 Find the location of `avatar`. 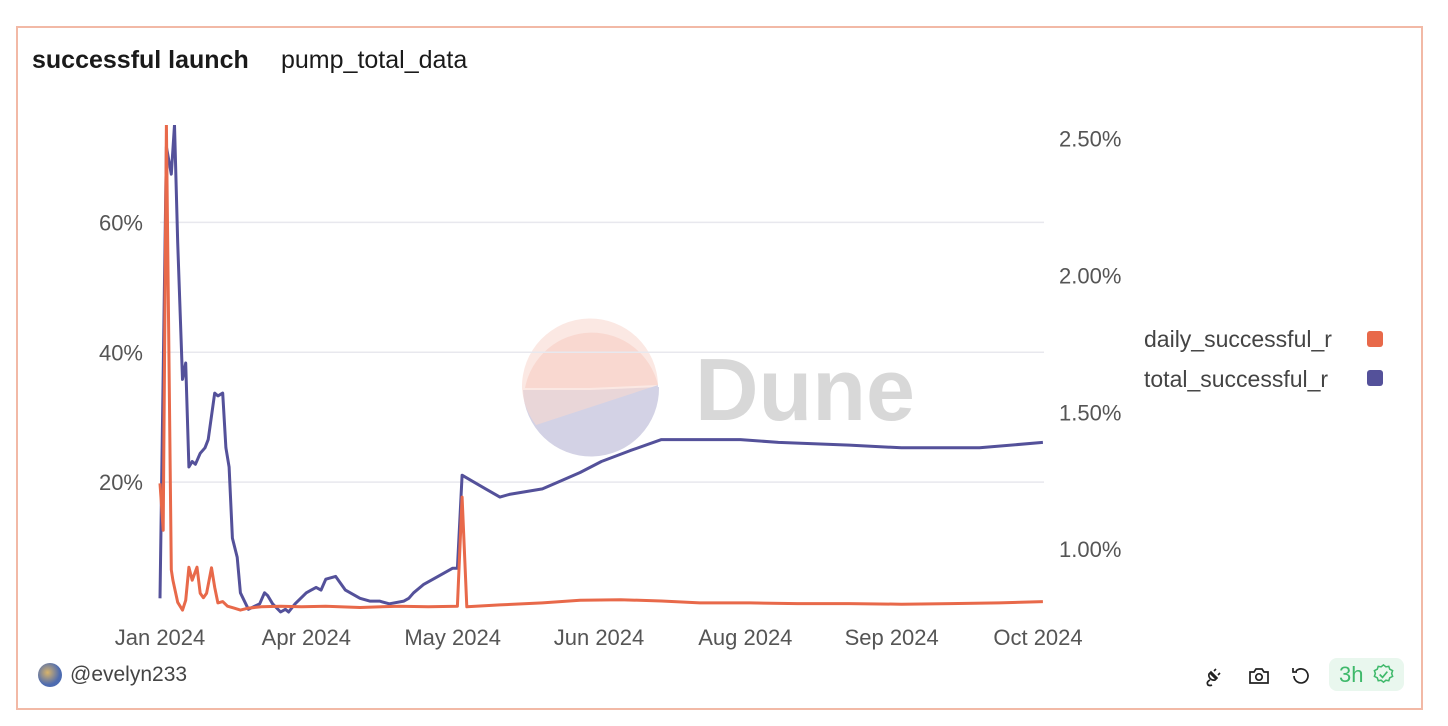

avatar is located at coordinates (50, 675).